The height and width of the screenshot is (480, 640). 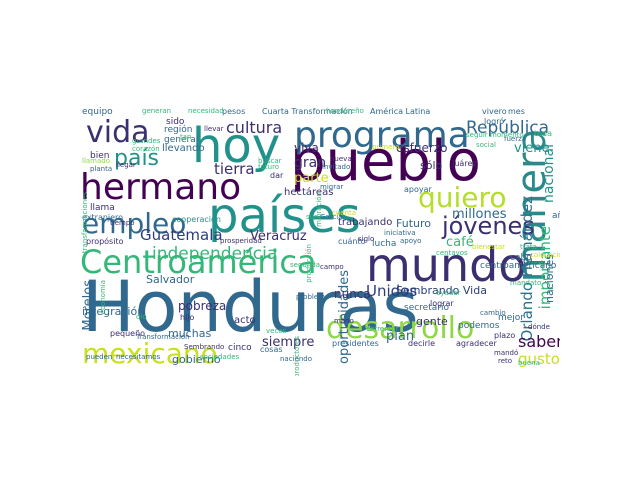 I want to click on word: siglo, so click(x=366, y=239).